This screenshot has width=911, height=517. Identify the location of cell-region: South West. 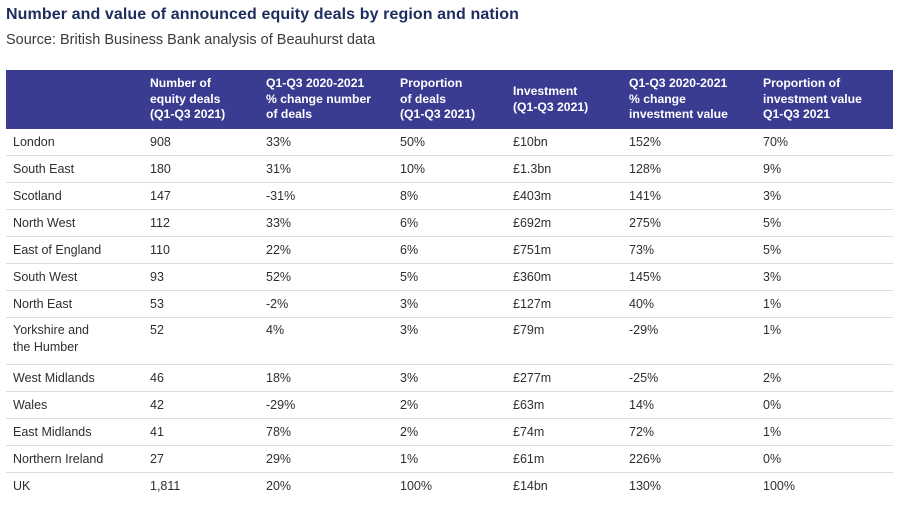
(78, 277).